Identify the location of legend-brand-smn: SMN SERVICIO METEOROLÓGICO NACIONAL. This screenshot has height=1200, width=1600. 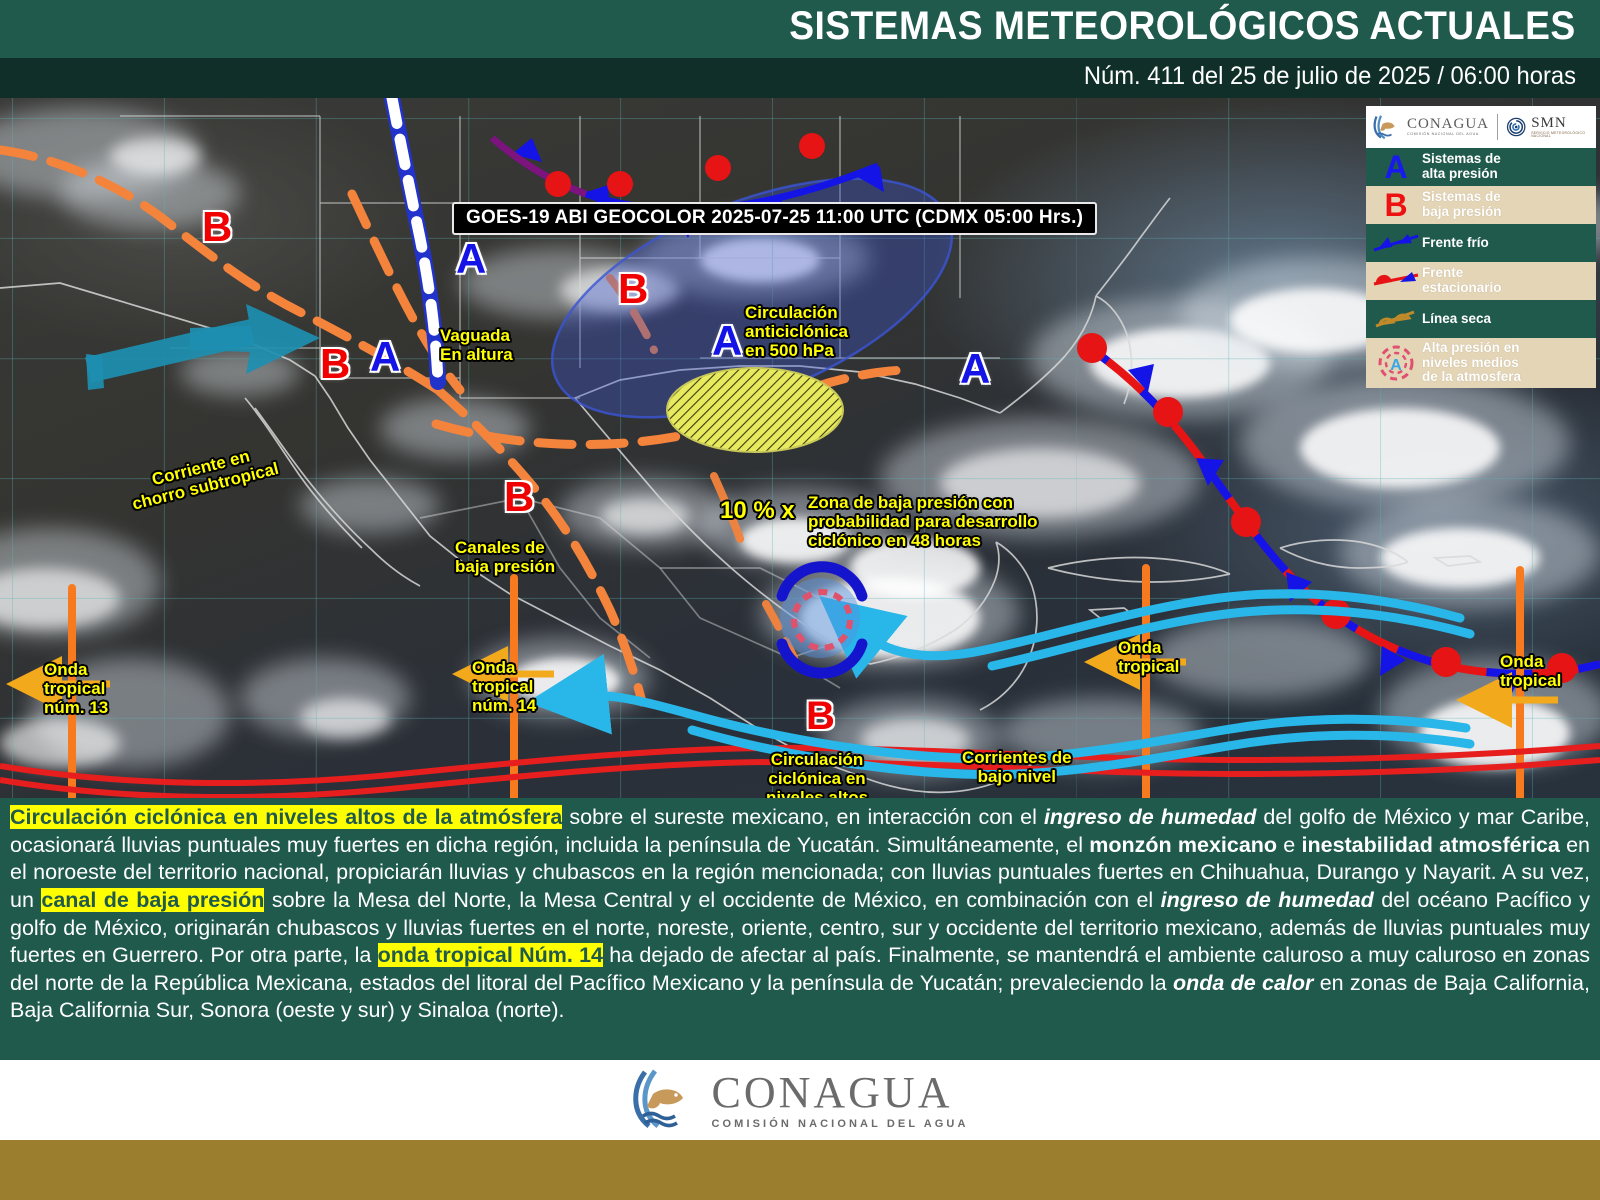
(1558, 126).